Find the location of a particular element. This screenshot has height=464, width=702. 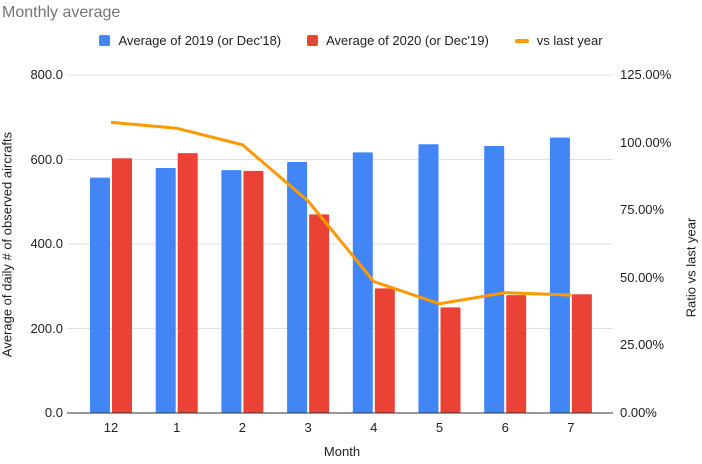

x-axis-title: Month is located at coordinates (342, 451).